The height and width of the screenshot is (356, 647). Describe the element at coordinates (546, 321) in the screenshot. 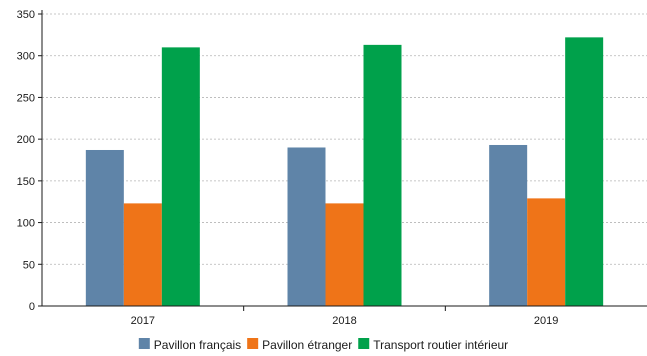

I see `x-tick-label: 2019` at that location.